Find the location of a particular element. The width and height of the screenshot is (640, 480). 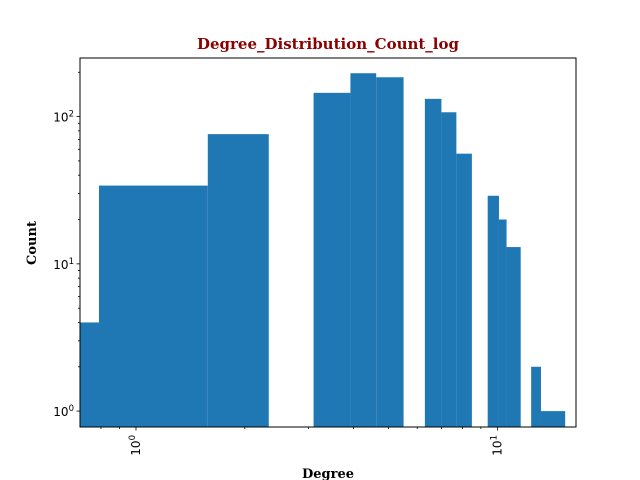

x-axis-label: Degree is located at coordinates (328, 473).